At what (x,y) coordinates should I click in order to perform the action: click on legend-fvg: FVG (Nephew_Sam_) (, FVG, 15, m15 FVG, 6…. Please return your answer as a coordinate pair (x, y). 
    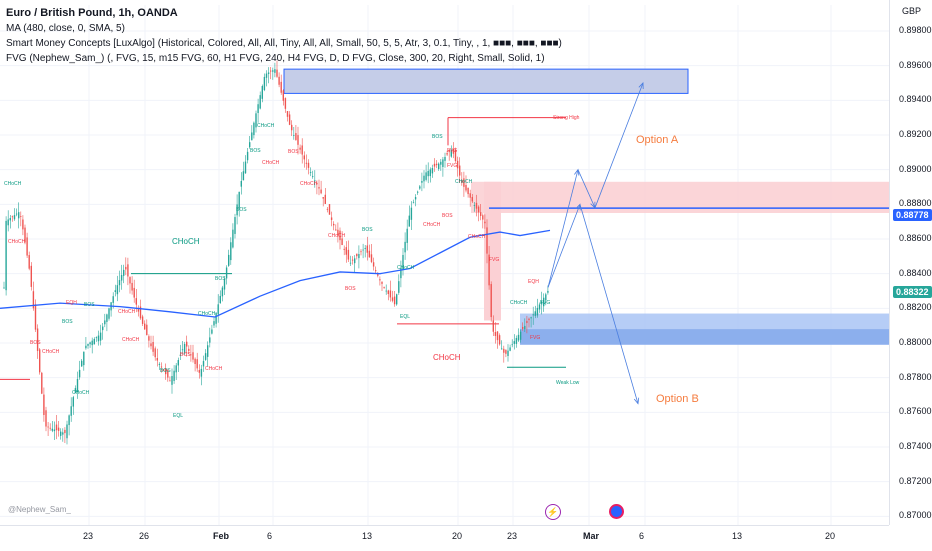
    Looking at the image, I should click on (275, 58).